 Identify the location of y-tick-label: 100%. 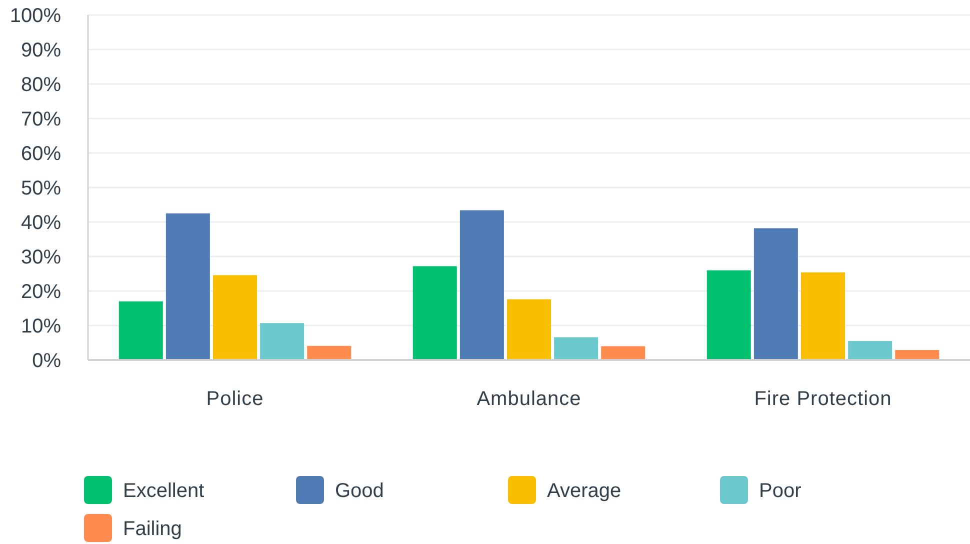
(36, 16).